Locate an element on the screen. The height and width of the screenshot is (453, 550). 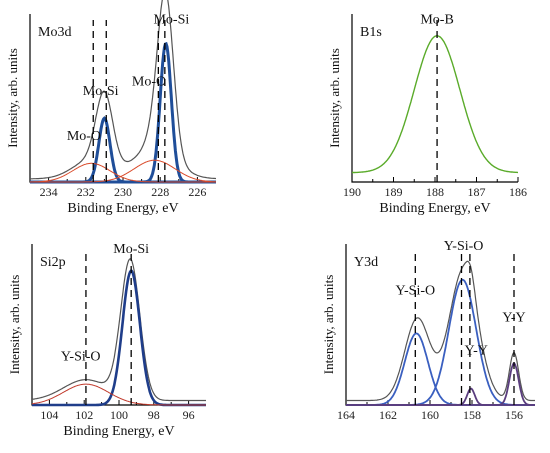
x-tick-label: 186 is located at coordinates (518, 192).